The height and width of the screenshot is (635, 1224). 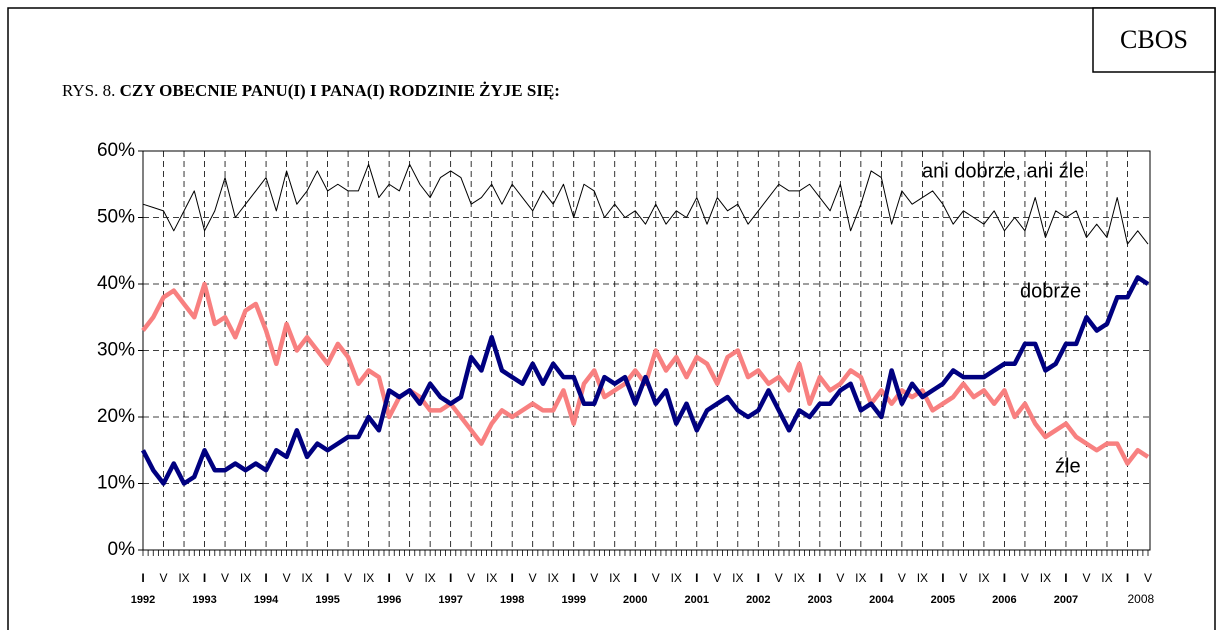 I want to click on series-line, so click(x=645, y=204).